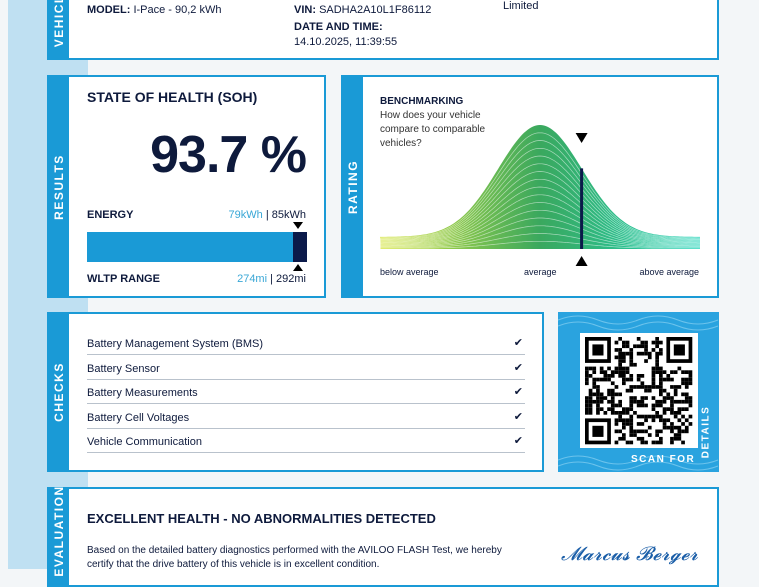 The height and width of the screenshot is (587, 759). I want to click on check-label: Battery Management System (BMS), so click(175, 344).